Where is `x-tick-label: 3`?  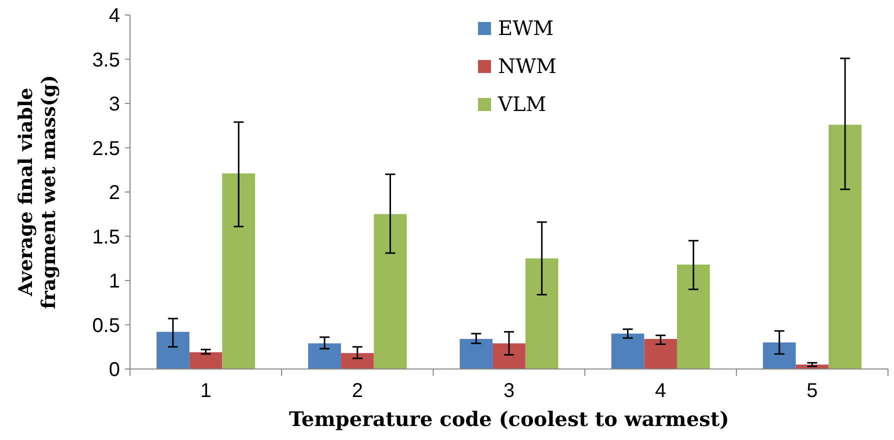 x-tick-label: 3 is located at coordinates (509, 391).